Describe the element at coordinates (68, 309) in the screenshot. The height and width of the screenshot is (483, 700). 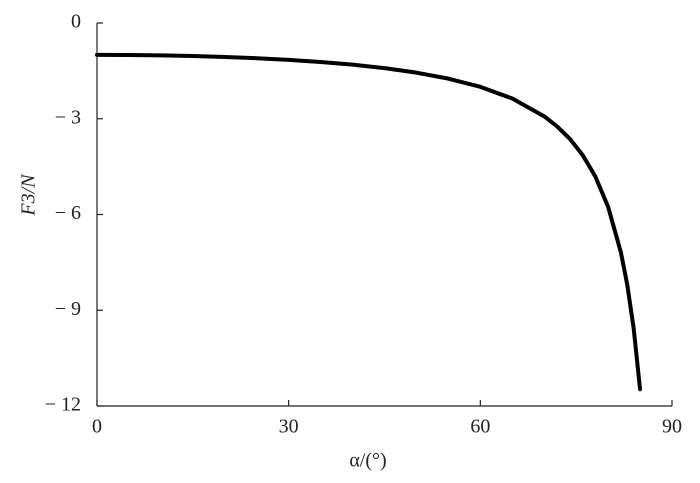
I see `y-tick-label: − 9` at that location.